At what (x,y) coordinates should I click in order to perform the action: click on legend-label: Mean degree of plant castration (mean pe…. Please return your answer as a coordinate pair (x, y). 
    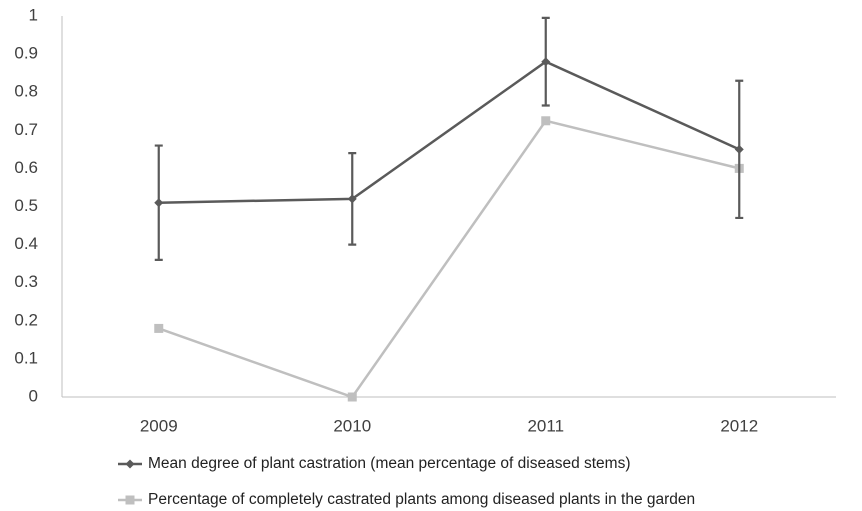
    Looking at the image, I should click on (389, 463).